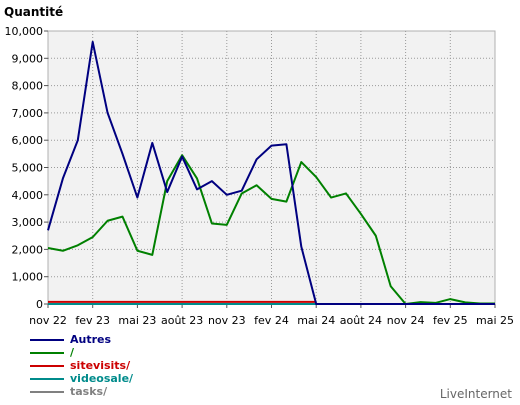 The height and width of the screenshot is (405, 520). I want to click on x-tick-label: mai 25, so click(495, 320).